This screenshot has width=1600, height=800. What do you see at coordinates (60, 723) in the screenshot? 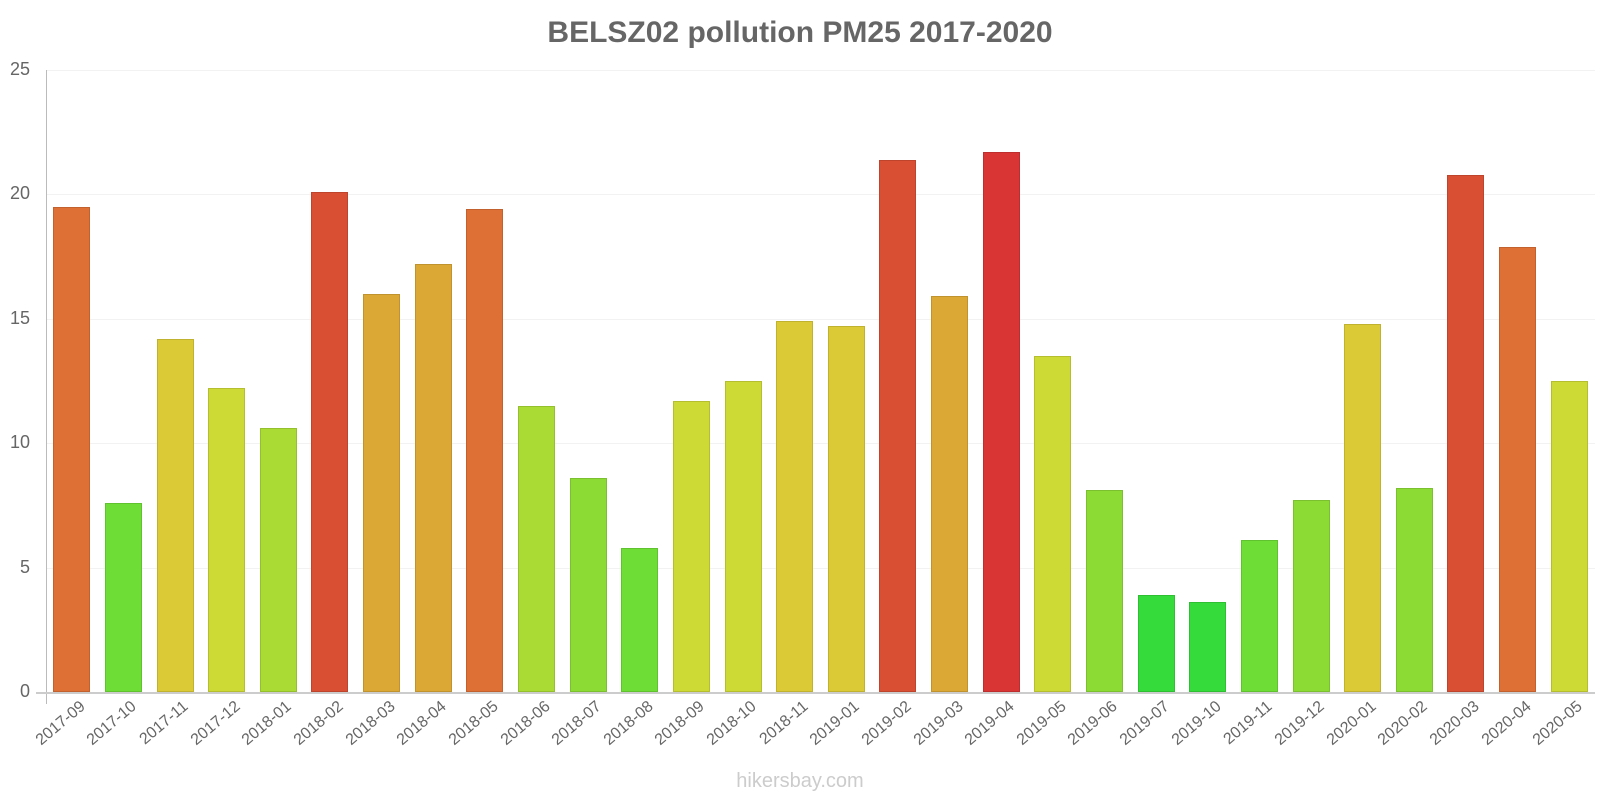
I see `x-tick-label: 2017-09` at bounding box center [60, 723].